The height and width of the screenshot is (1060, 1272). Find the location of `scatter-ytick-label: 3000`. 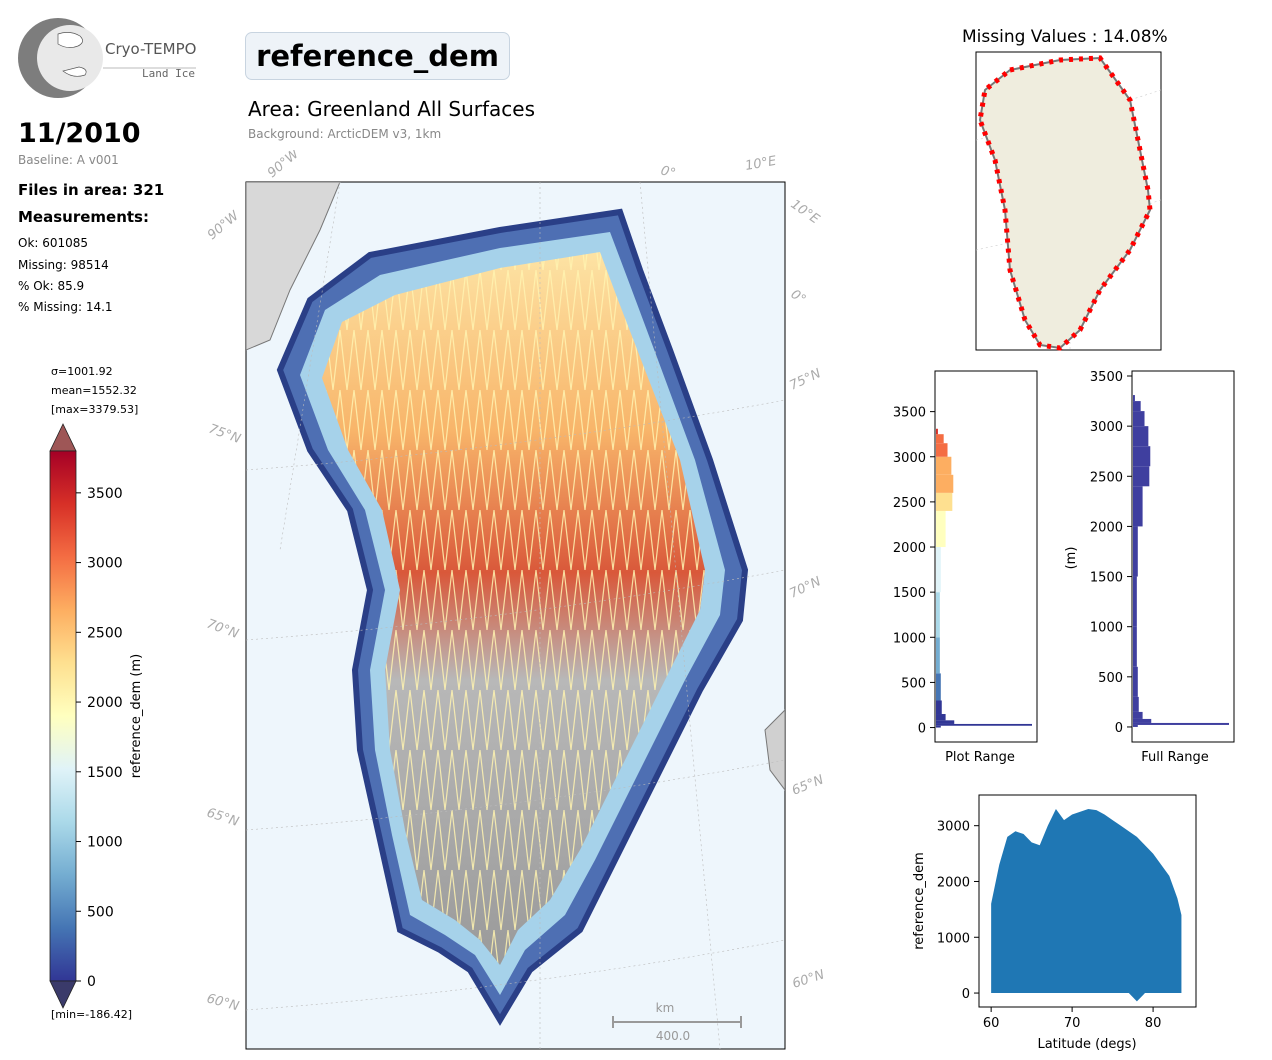

scatter-ytick-label: 3000 is located at coordinates (953, 827).